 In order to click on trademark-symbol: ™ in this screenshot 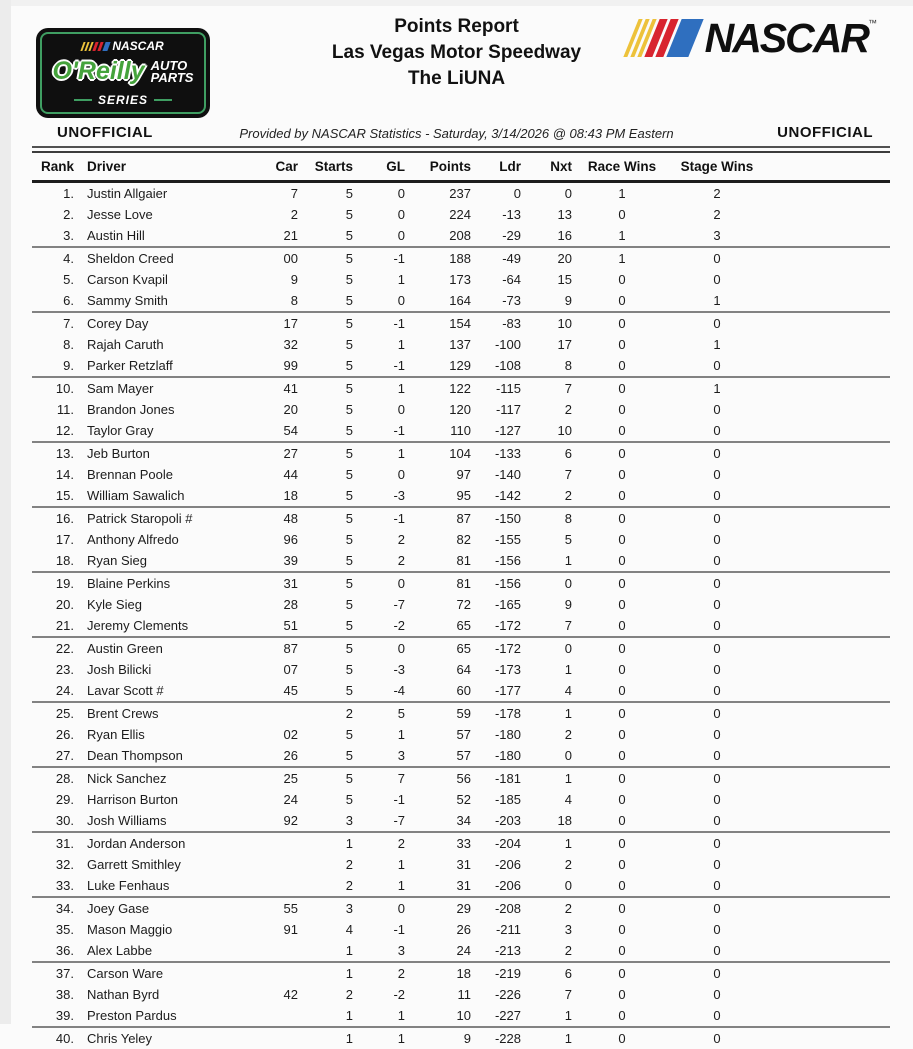, I will do `click(872, 23)`.